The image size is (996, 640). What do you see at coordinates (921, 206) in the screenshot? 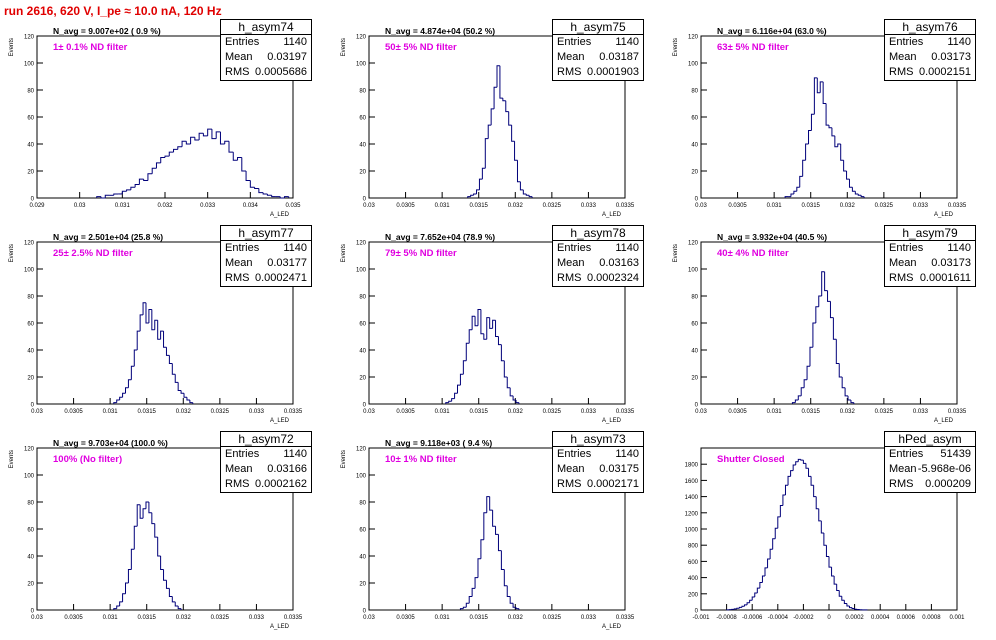
I see `x-tick-label: 0.033` at bounding box center [921, 206].